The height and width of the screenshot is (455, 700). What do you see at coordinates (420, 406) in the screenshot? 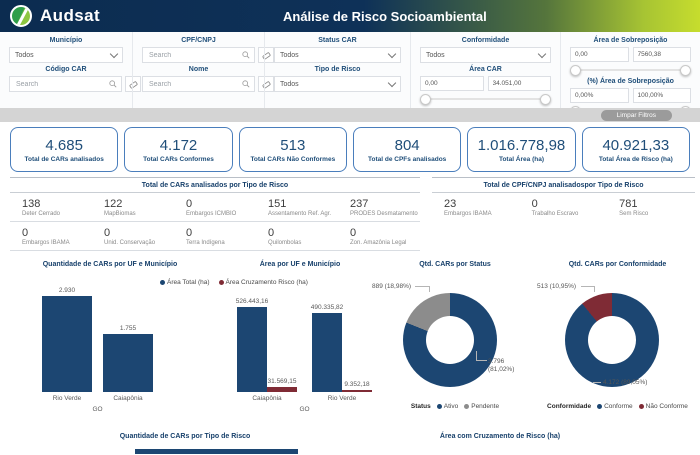
I see `legend-title: Status` at bounding box center [420, 406].